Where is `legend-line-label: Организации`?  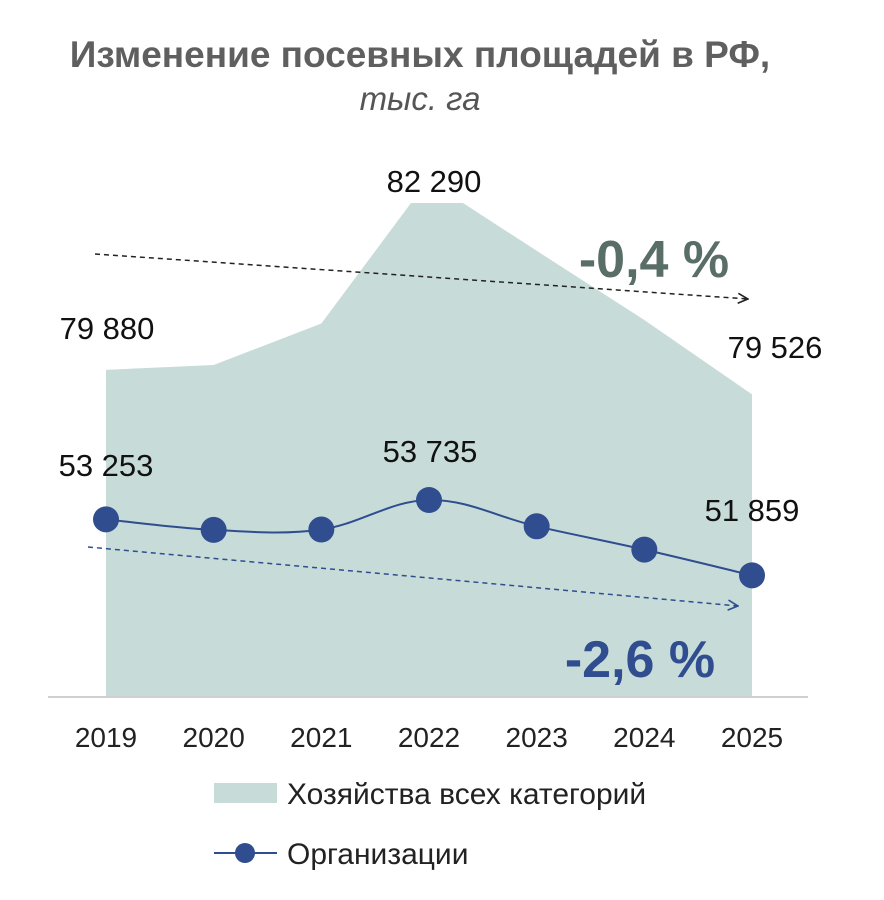
legend-line-label: Организации is located at coordinates (377, 854).